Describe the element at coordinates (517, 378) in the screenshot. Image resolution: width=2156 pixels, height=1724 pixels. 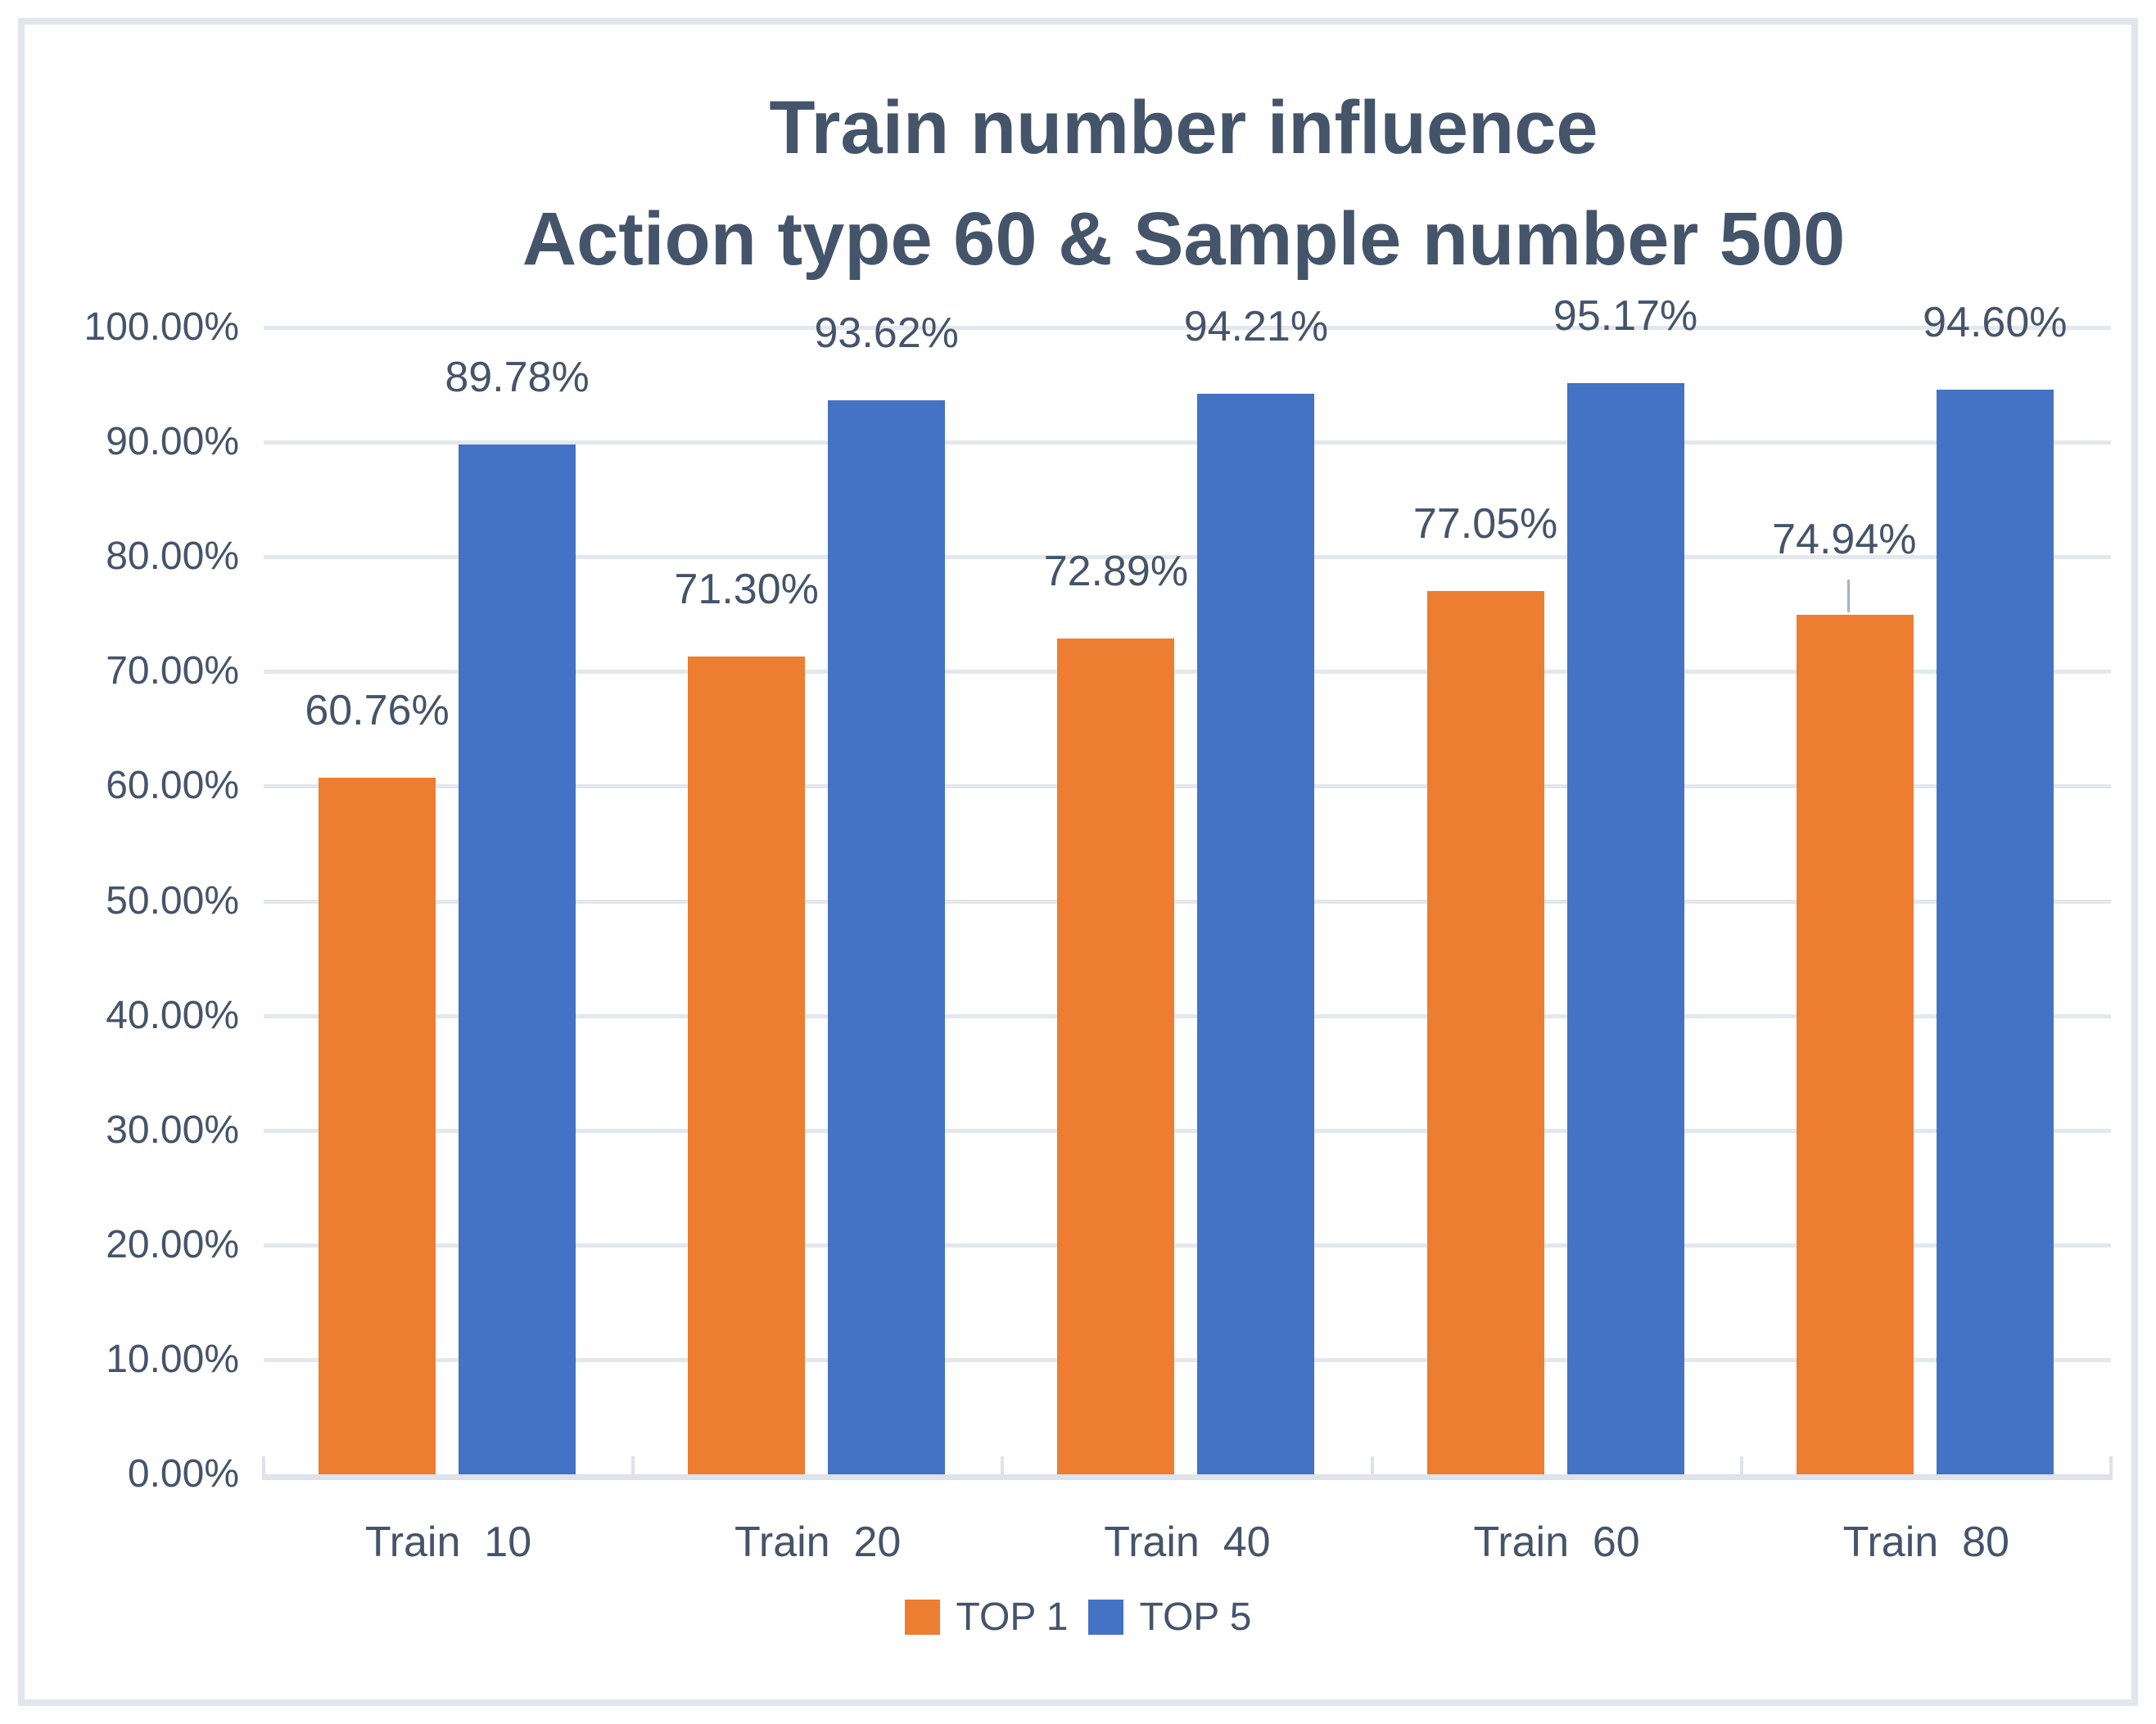
I see `value-label: 89.78%` at that location.